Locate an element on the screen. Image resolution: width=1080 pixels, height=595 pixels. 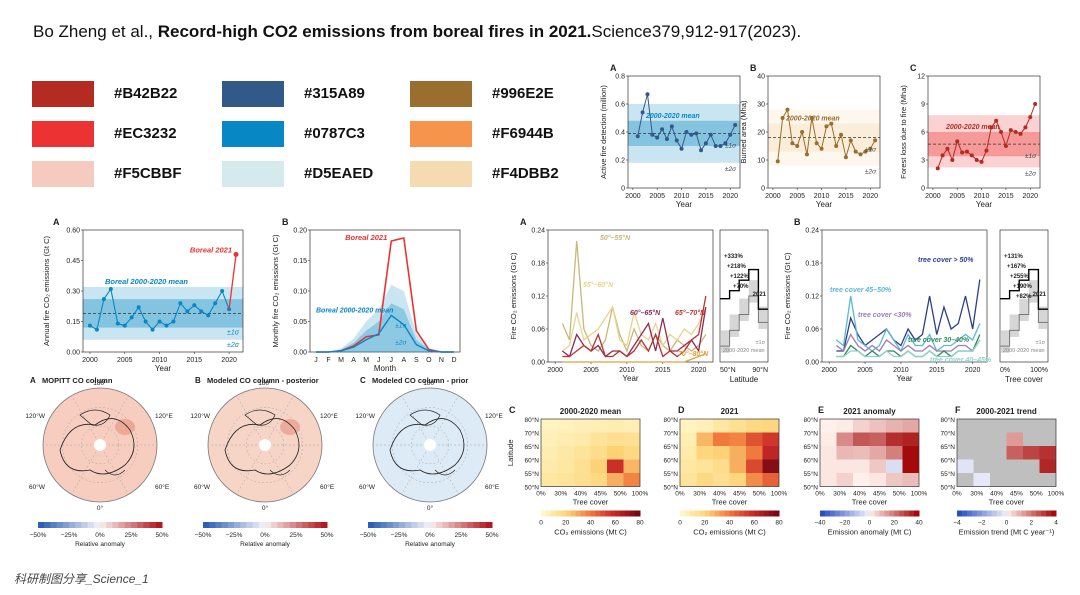
x-tick-label: 2020 is located at coordinates (870, 196).